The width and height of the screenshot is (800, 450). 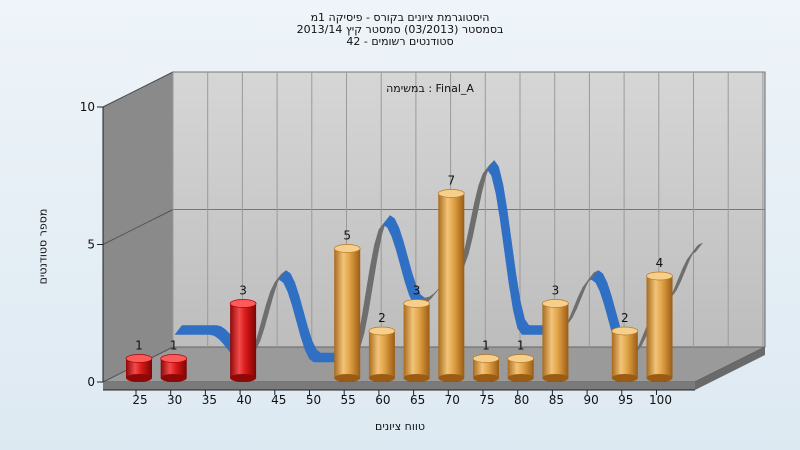 I want to click on chart-title-line-1: היסטוגרמת ציונים בקורס - פיסיקה 1מ, so click(x=400, y=17).